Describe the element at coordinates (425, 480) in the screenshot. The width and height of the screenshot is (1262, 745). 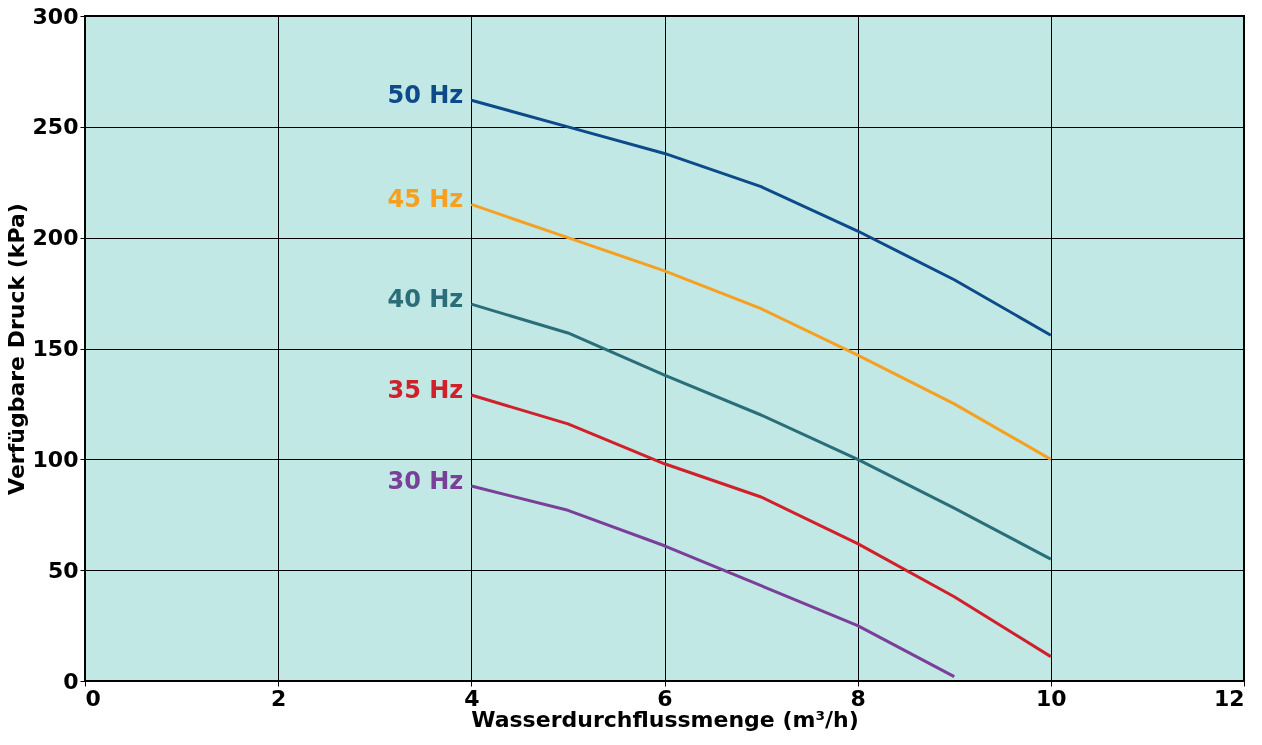
I see `series-label: 30 Hz` at that location.